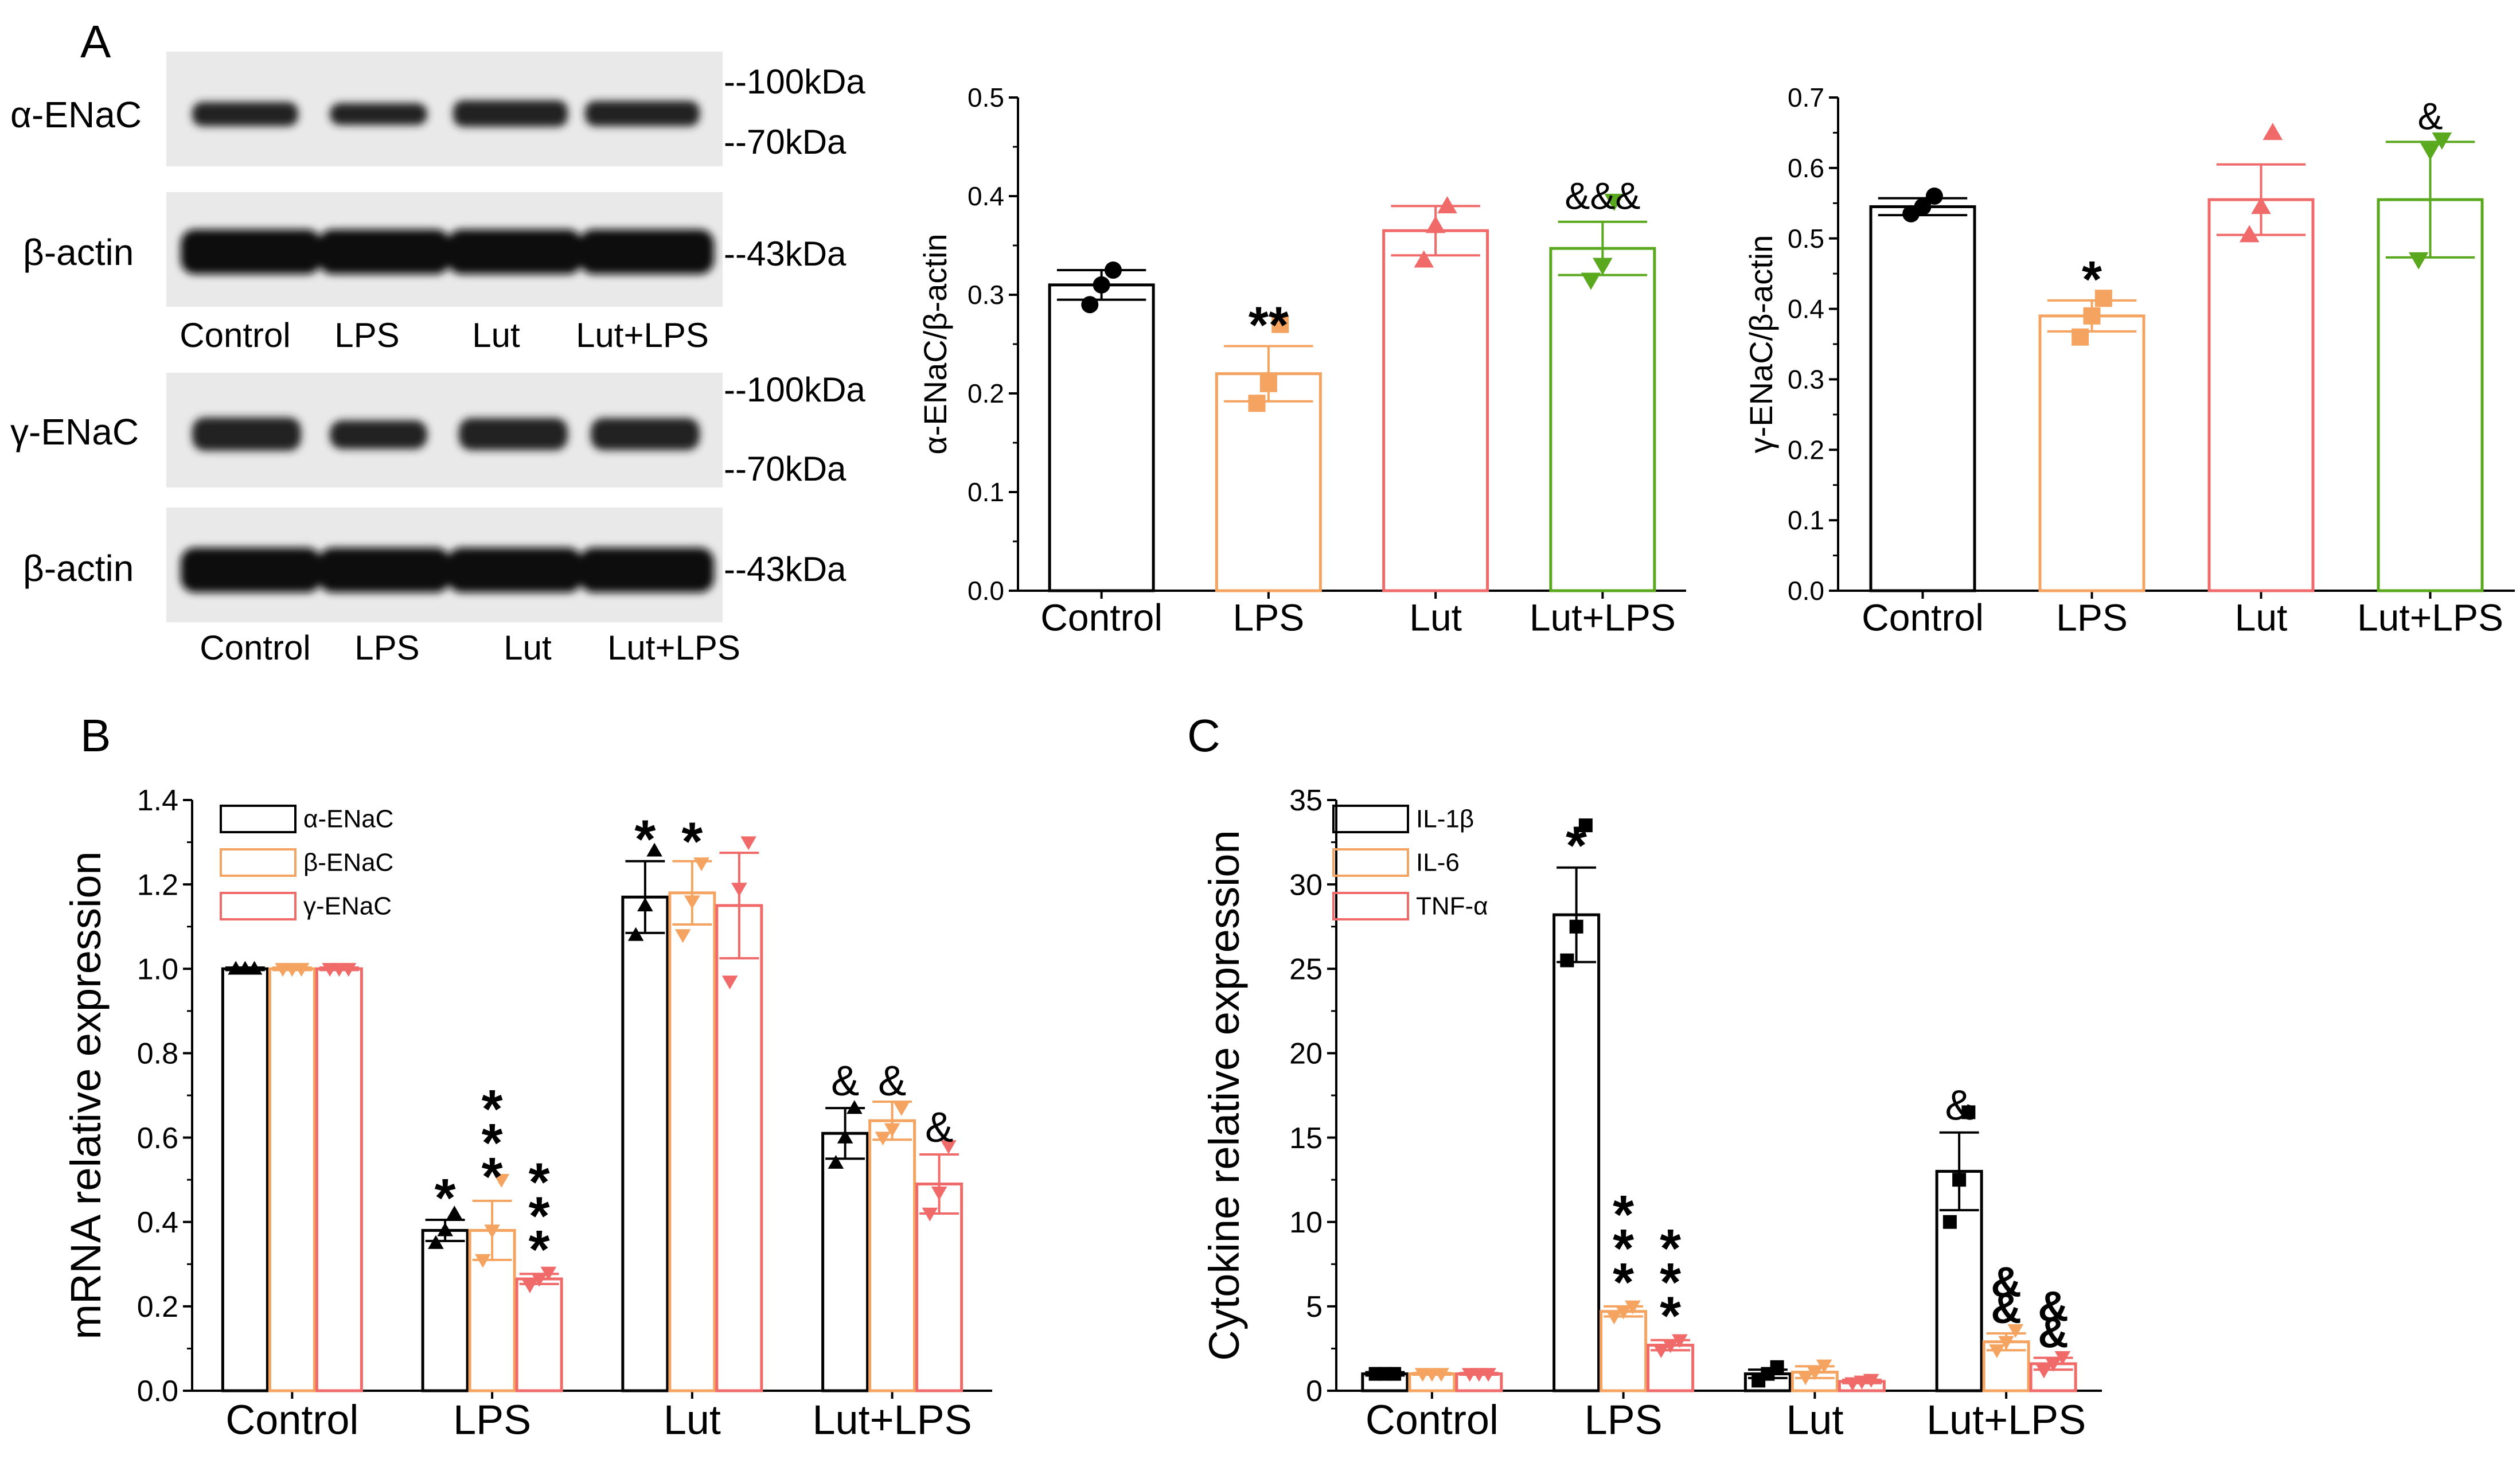 The image size is (2520, 1463). Describe the element at coordinates (935, 343) in the screenshot. I see `y-axis-label: α-ENaC/β-actin` at that location.